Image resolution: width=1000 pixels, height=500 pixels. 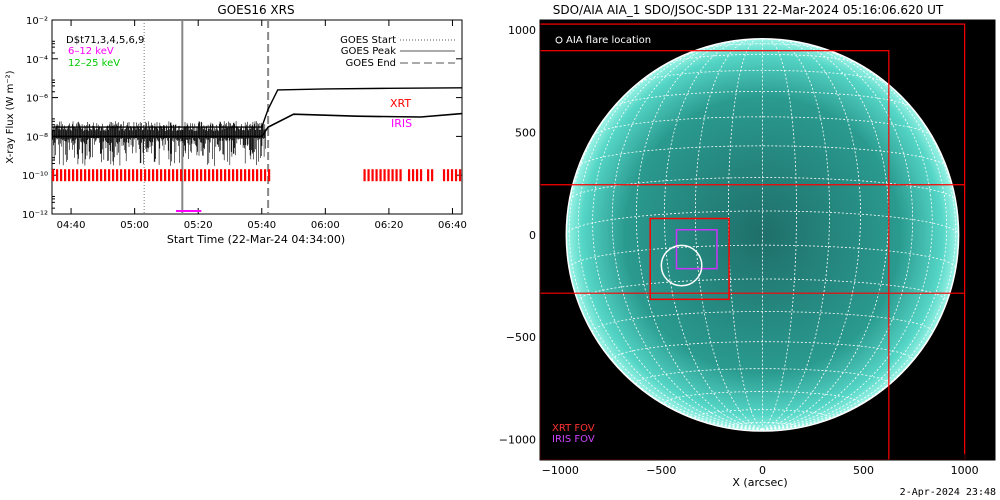 I want to click on y-tick-label: 10⁻¹⁰, so click(x=35, y=176).